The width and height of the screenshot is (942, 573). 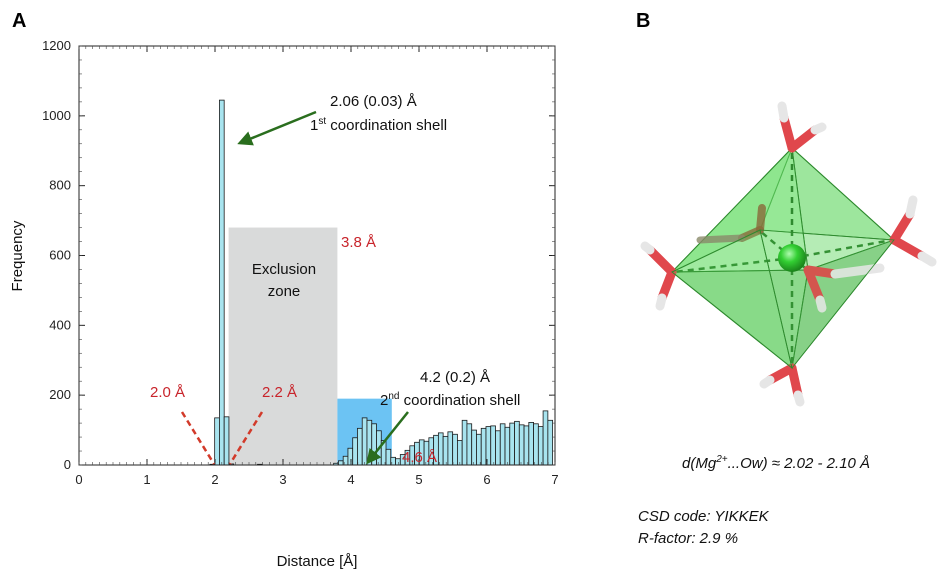 What do you see at coordinates (827, 299) in the screenshot?
I see `octa-face` at bounding box center [827, 299].